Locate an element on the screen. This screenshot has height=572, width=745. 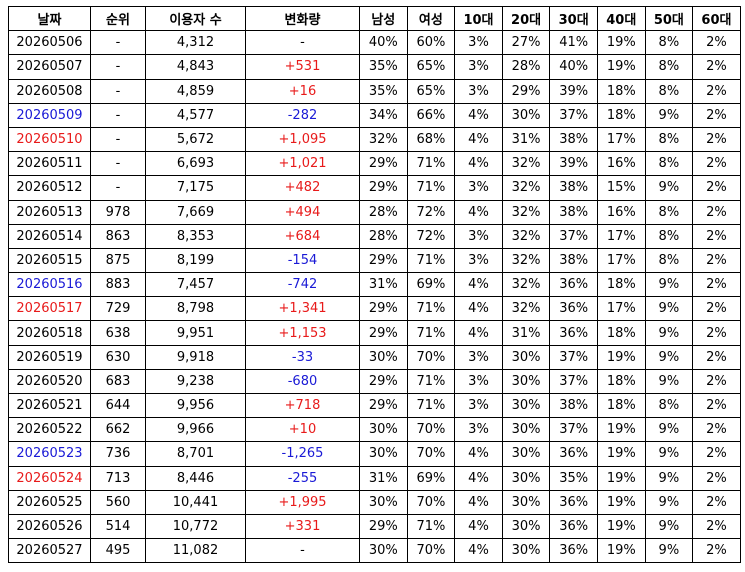
data-cell: 495 is located at coordinates (118, 551).